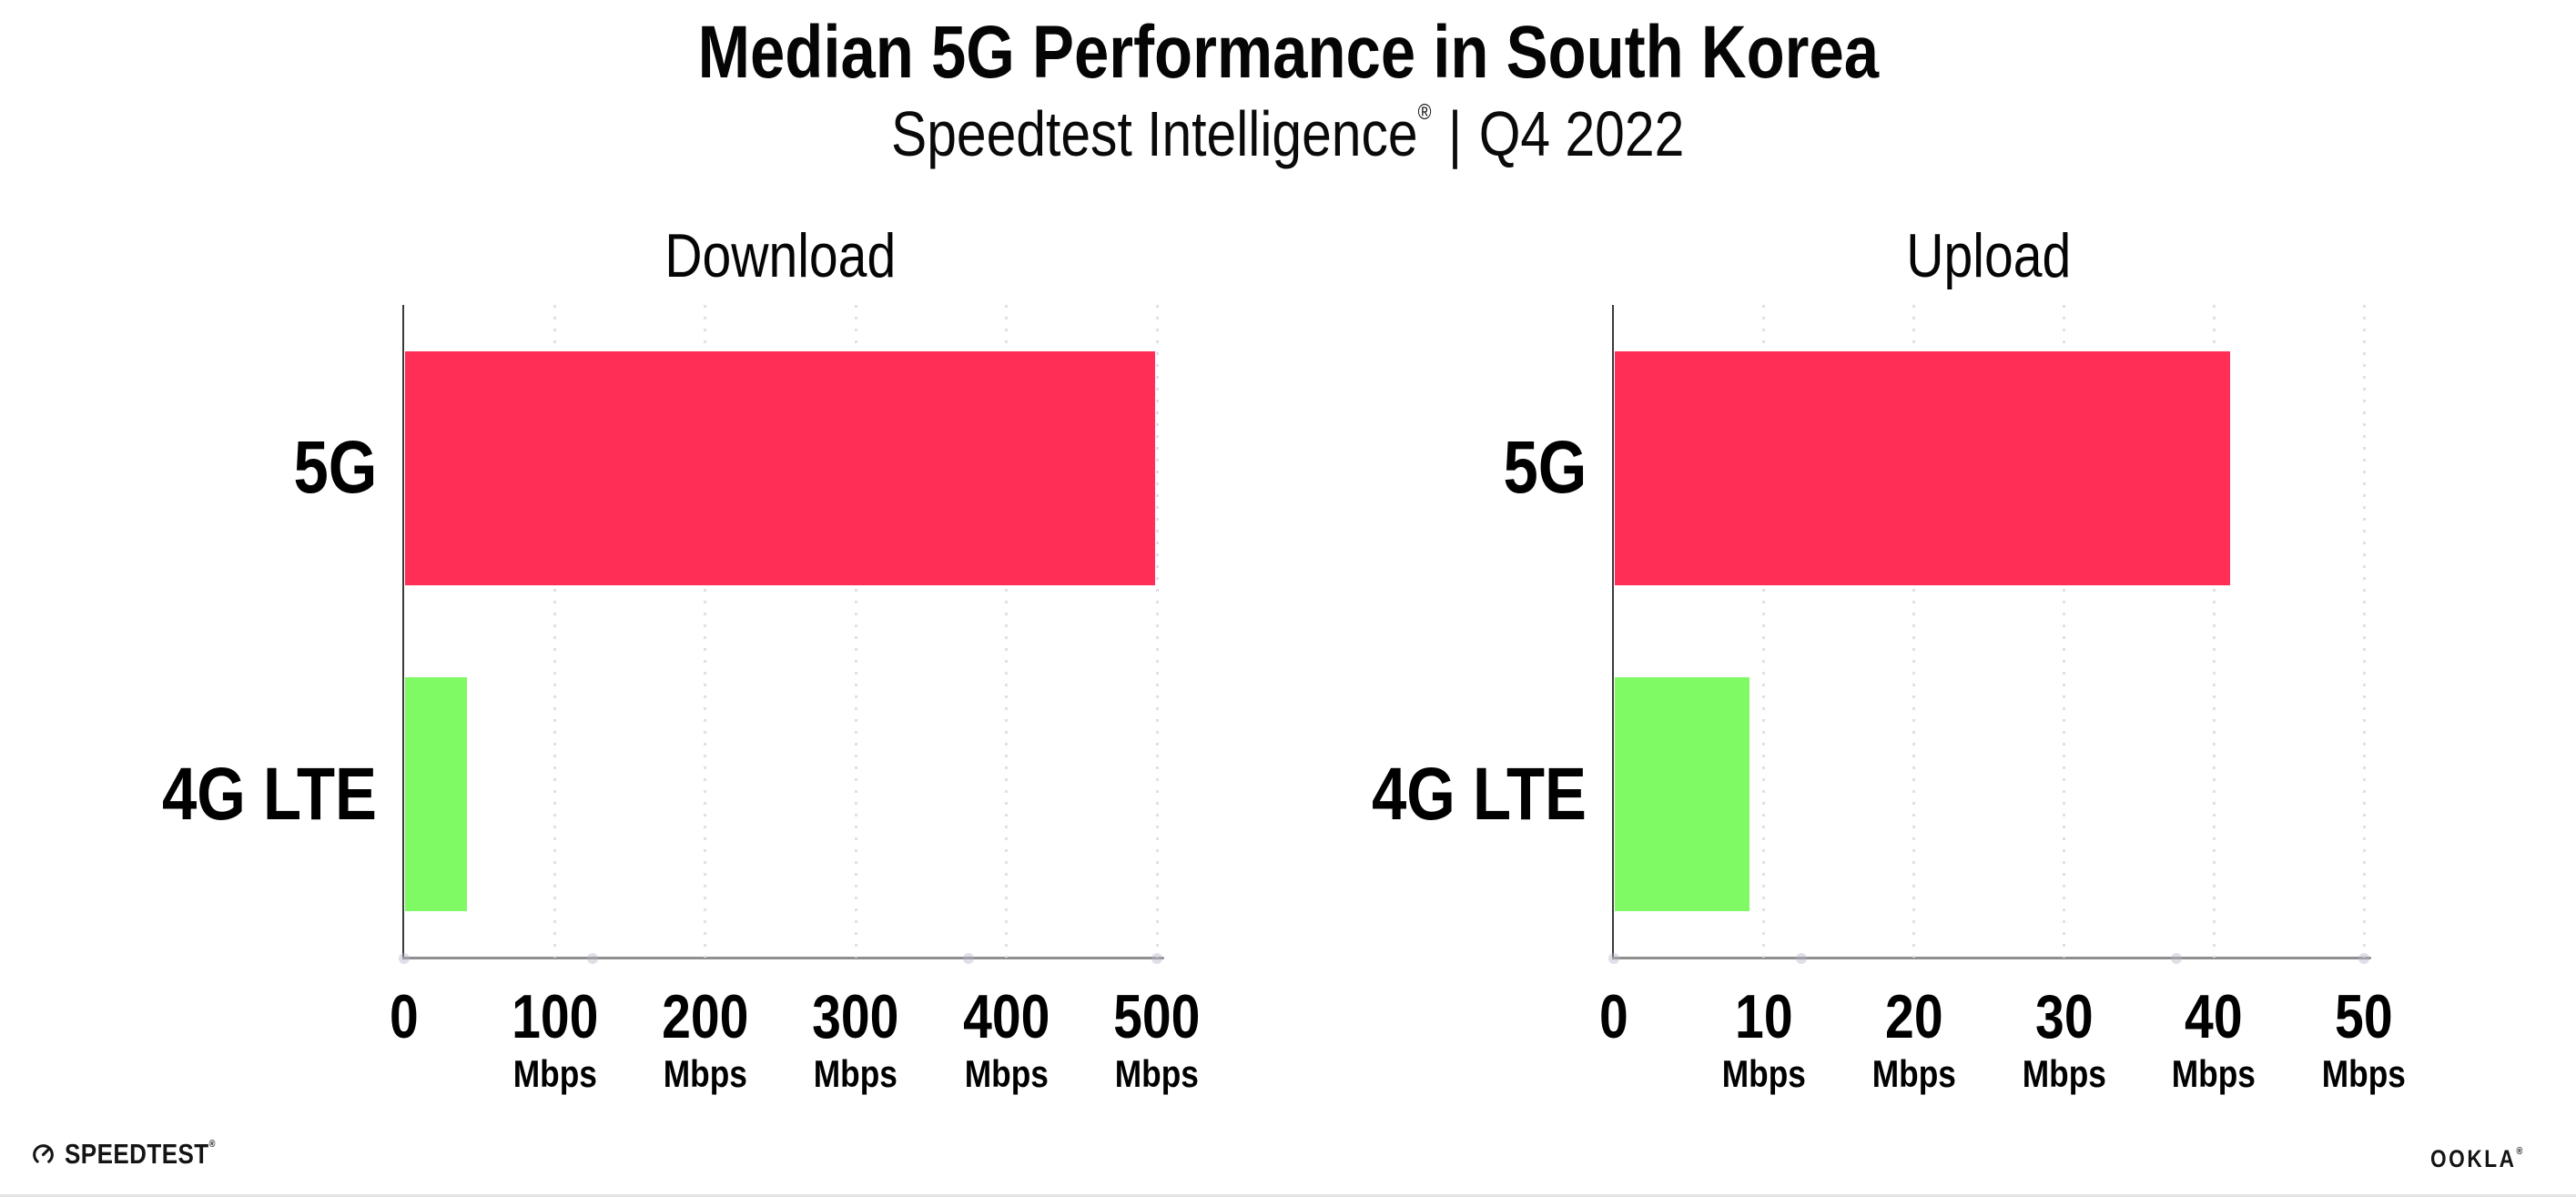 The height and width of the screenshot is (1197, 2576). I want to click on page-title: Median 5G Performance in South Korea, so click(1288, 53).